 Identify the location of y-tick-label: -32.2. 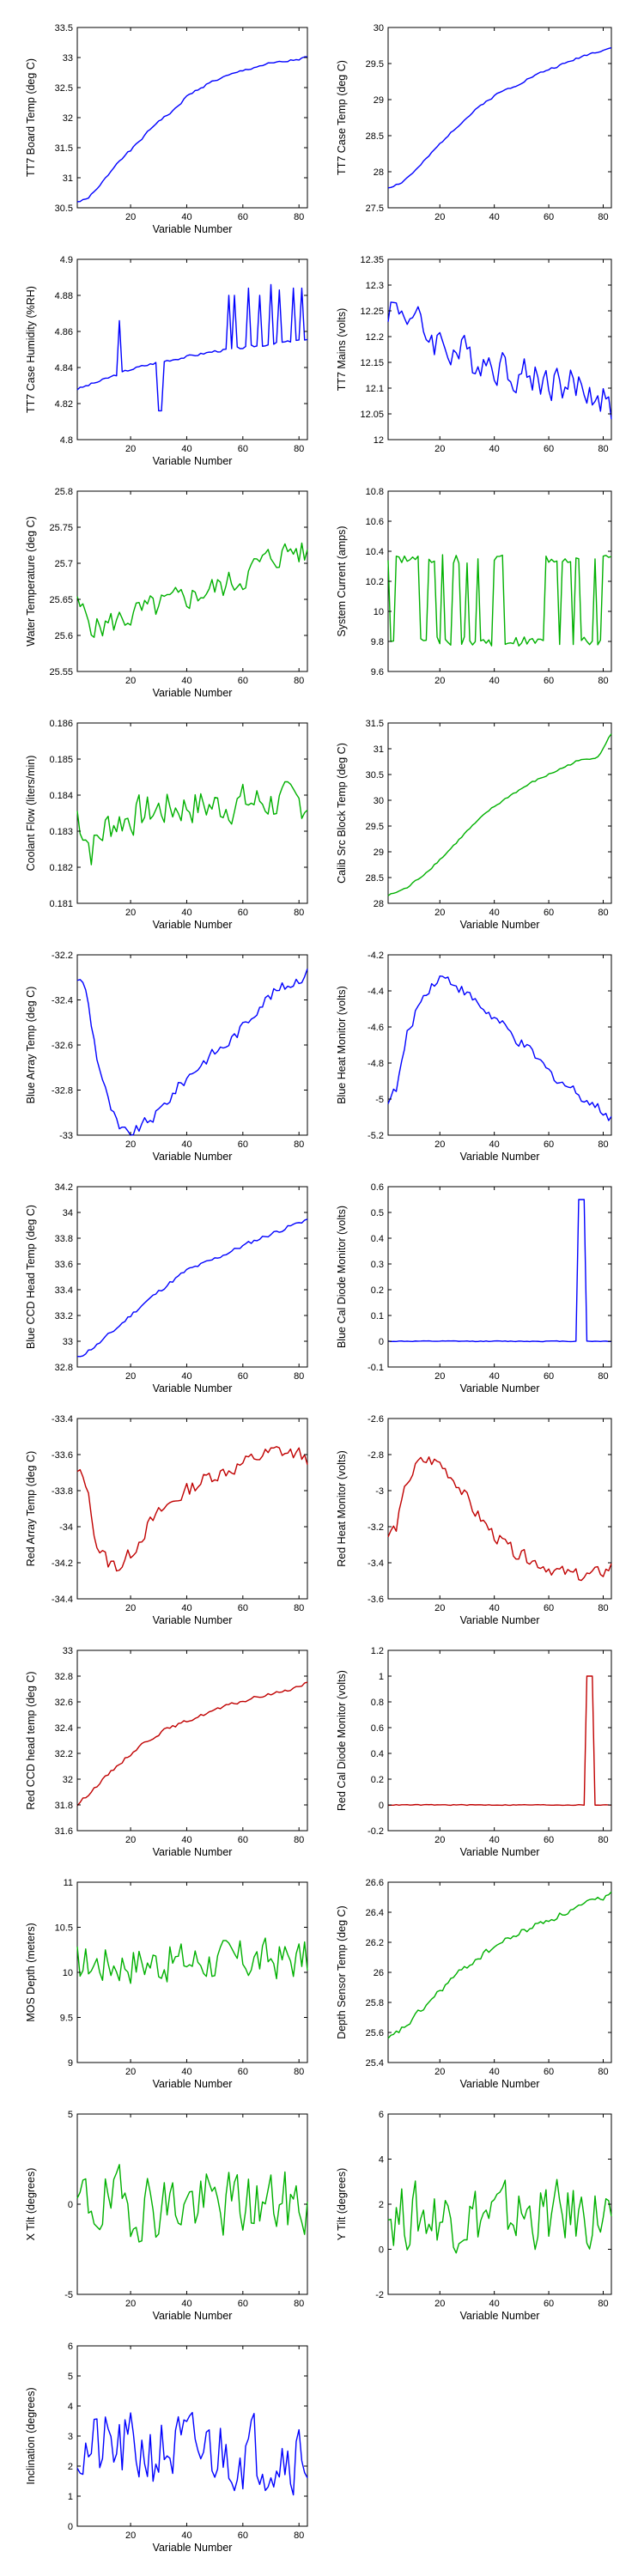
(62, 956).